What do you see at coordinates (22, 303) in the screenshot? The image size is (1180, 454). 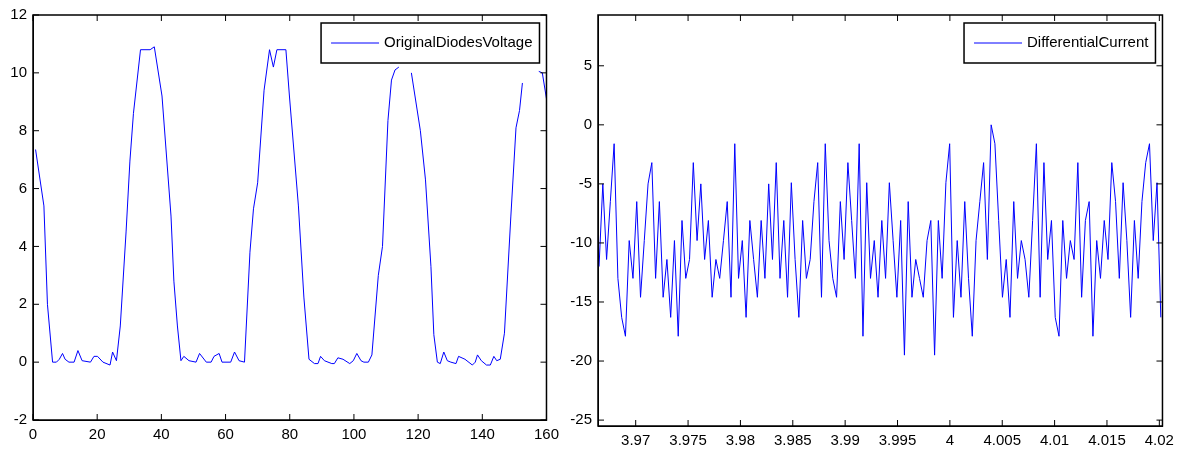 I see `y-tick-label: 2` at bounding box center [22, 303].